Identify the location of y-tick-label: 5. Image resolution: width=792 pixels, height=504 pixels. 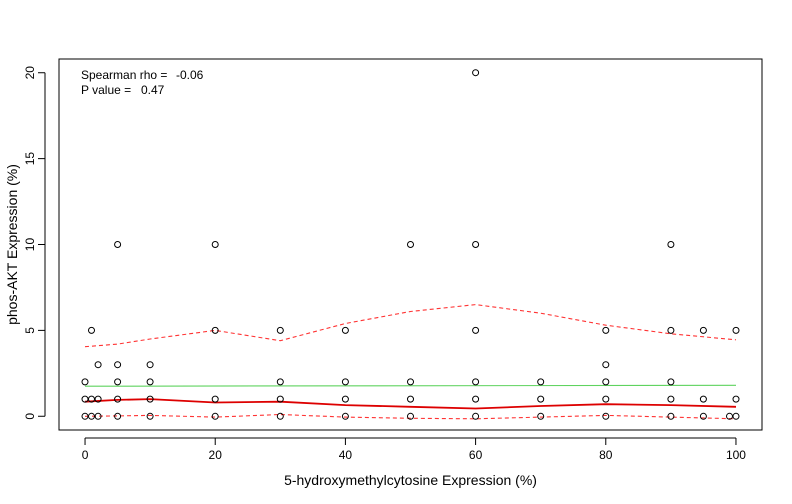
(30, 330).